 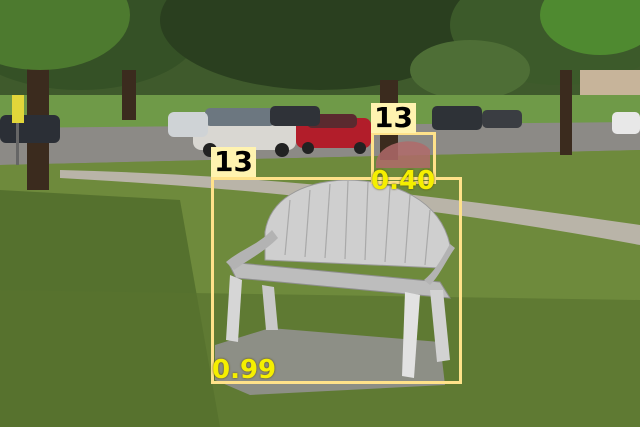 I want to click on detection-score: 0.99, so click(x=244, y=370).